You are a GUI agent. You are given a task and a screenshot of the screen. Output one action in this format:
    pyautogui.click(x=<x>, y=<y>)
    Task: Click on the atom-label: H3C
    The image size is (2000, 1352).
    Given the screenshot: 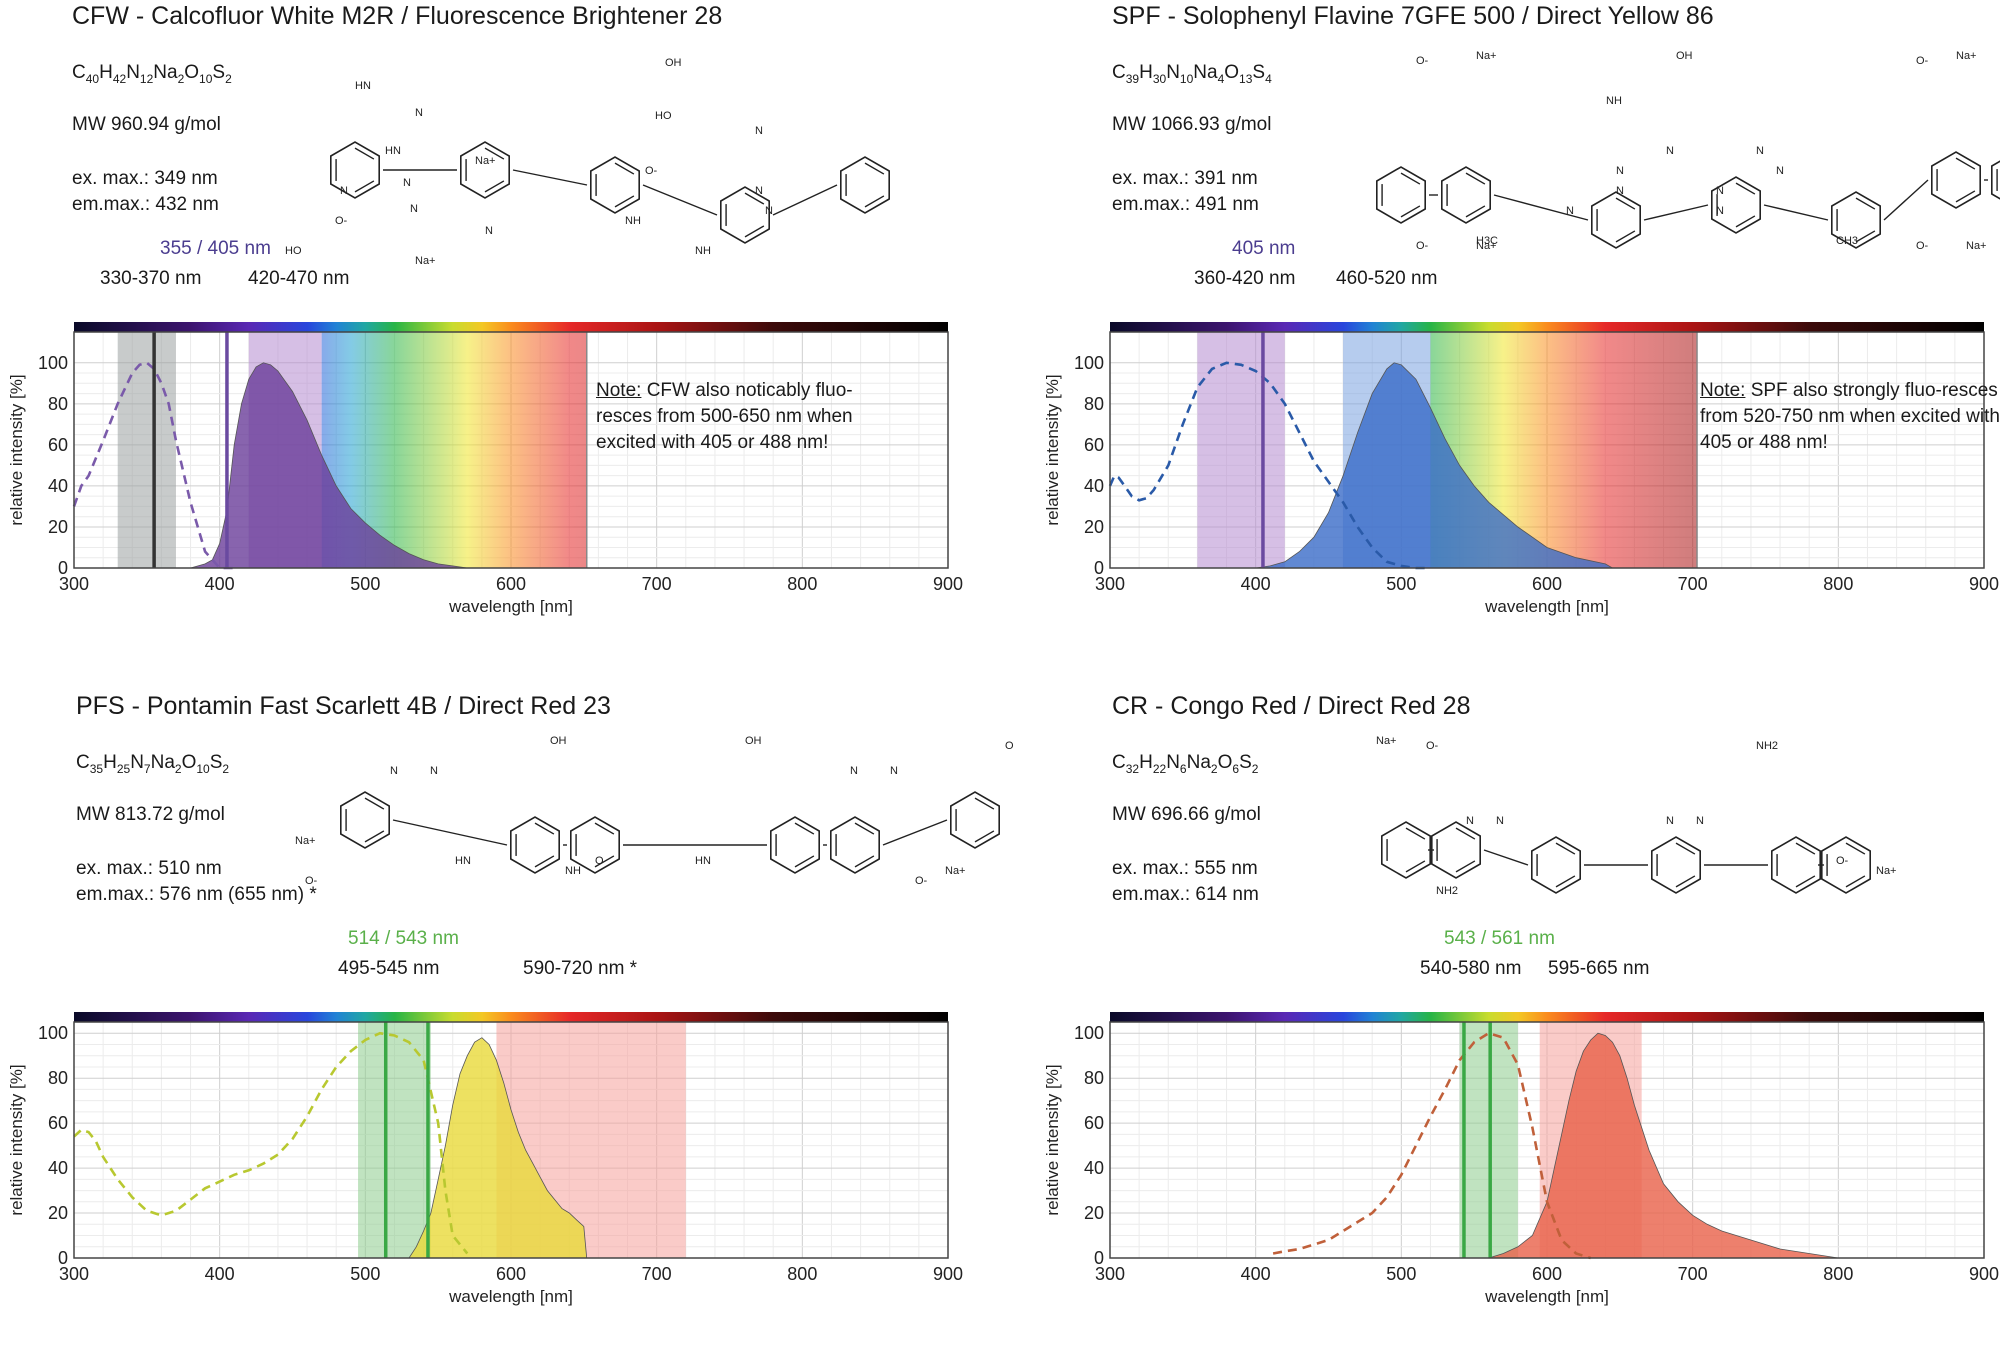 What is the action you would take?
    pyautogui.click(x=1487, y=241)
    